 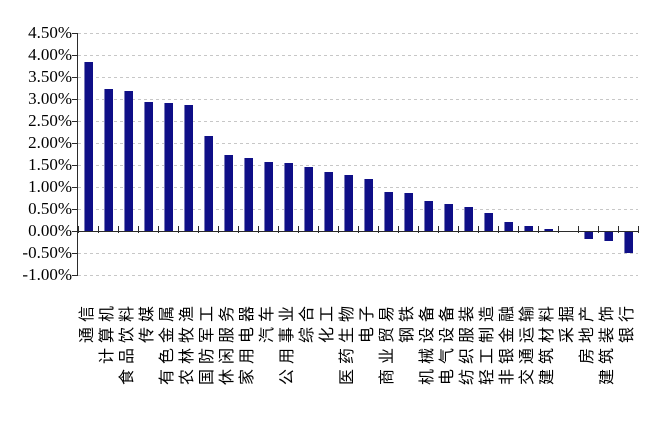 What do you see at coordinates (50, 142) in the screenshot?
I see `y-tick-label: 2.00%` at bounding box center [50, 142].